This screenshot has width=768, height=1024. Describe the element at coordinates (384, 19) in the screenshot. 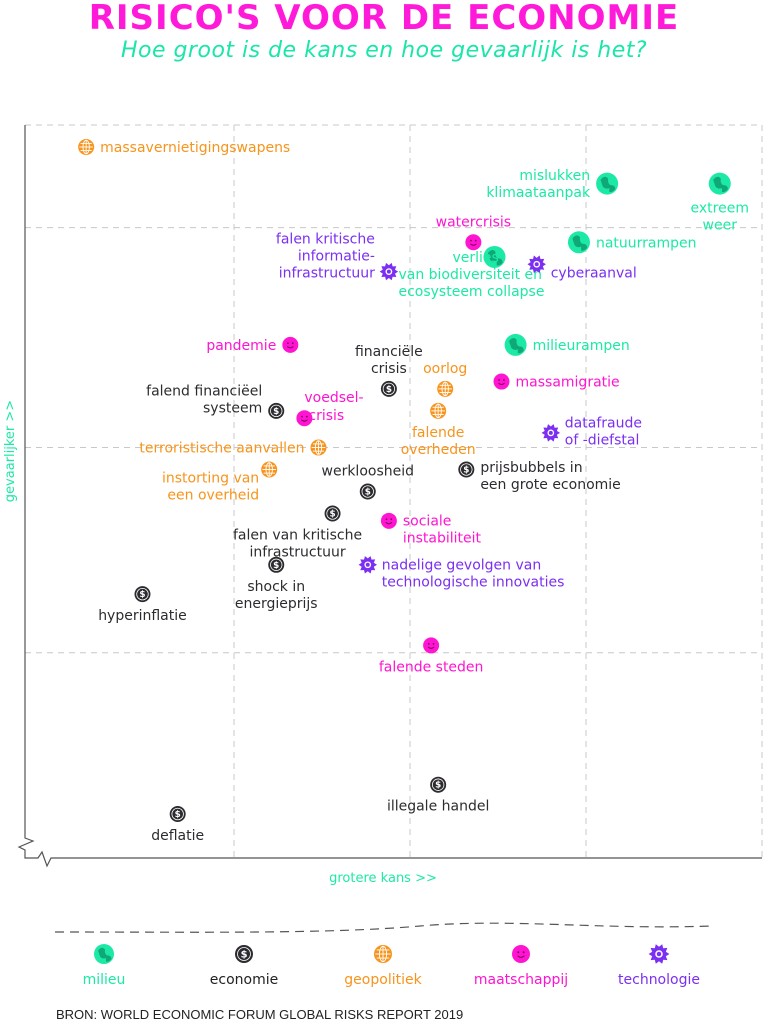

I see `chart-title: RISICO'S VOOR DE ECONOMIE` at that location.